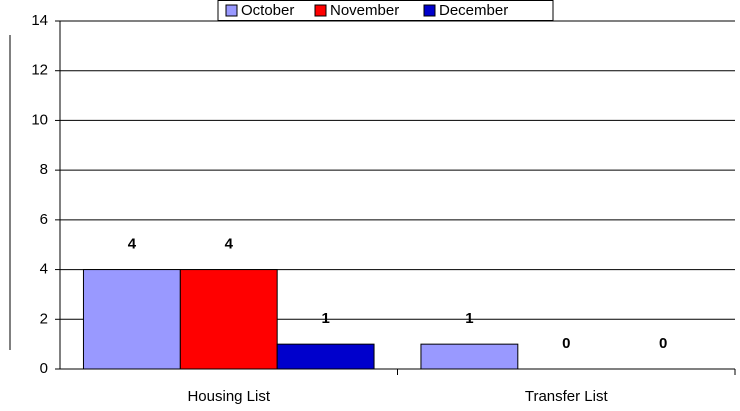 The width and height of the screenshot is (740, 411). I want to click on y-tick-label: 8, so click(44, 169).